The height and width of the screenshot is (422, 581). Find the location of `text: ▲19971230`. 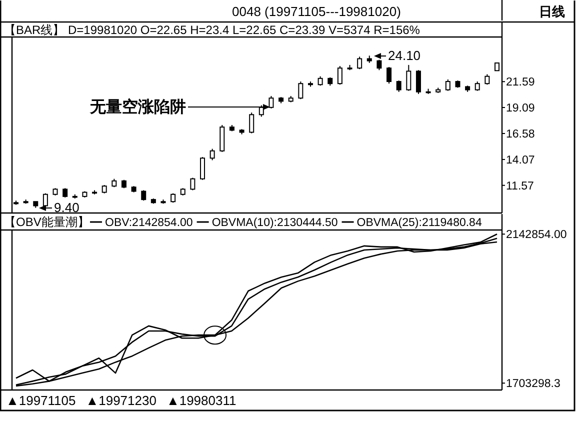

text: ▲19971230 is located at coordinates (121, 400).